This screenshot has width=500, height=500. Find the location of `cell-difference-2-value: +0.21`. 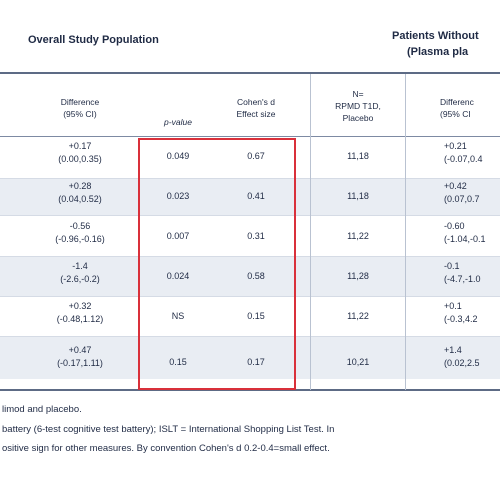

cell-difference-2-value: +0.21 is located at coordinates (455, 146).